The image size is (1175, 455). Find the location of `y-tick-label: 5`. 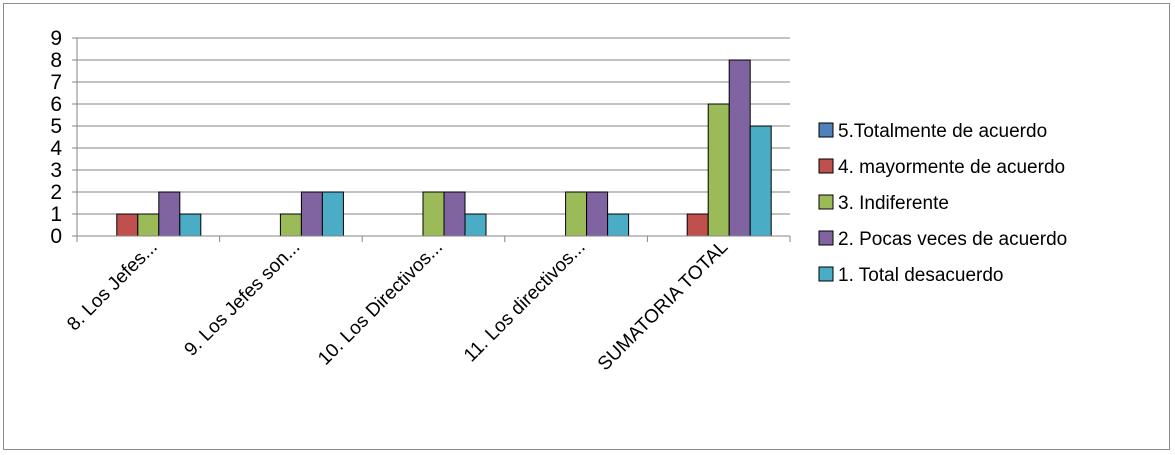

y-tick-label: 5 is located at coordinates (56, 126).